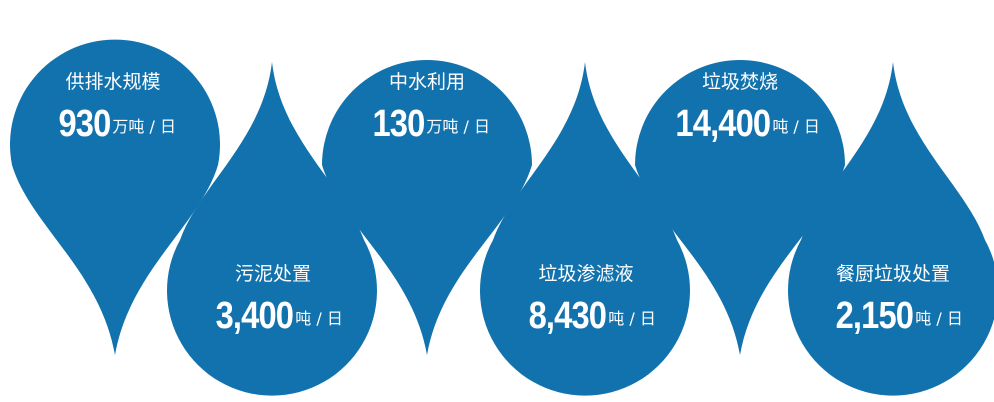 Image resolution: width=994 pixels, height=402 pixels. What do you see at coordinates (84, 124) in the screenshot?
I see `drop-value: 930` at bounding box center [84, 124].